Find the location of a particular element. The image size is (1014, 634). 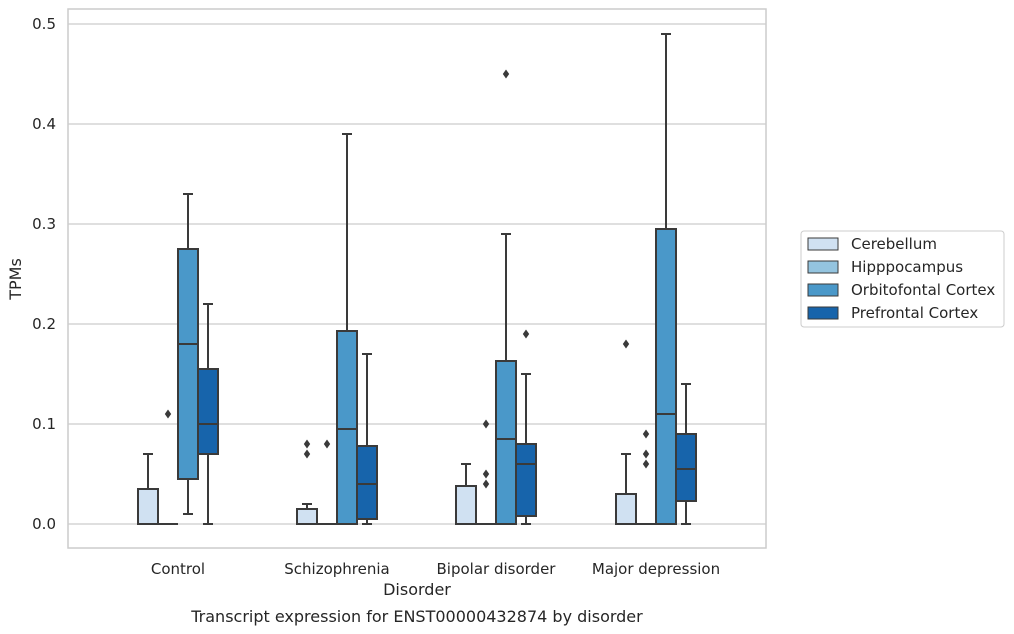

x-axis-title: Disorder is located at coordinates (417, 589).